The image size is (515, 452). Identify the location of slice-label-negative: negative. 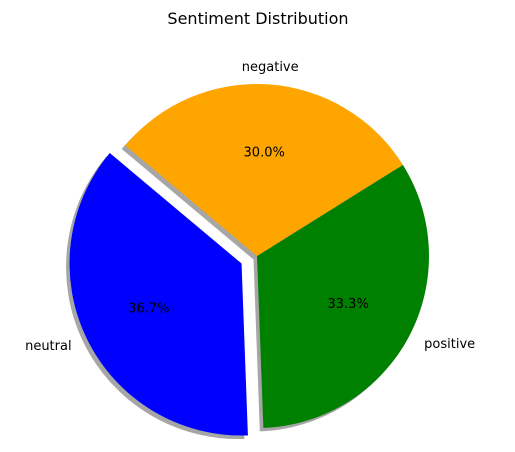
(270, 67).